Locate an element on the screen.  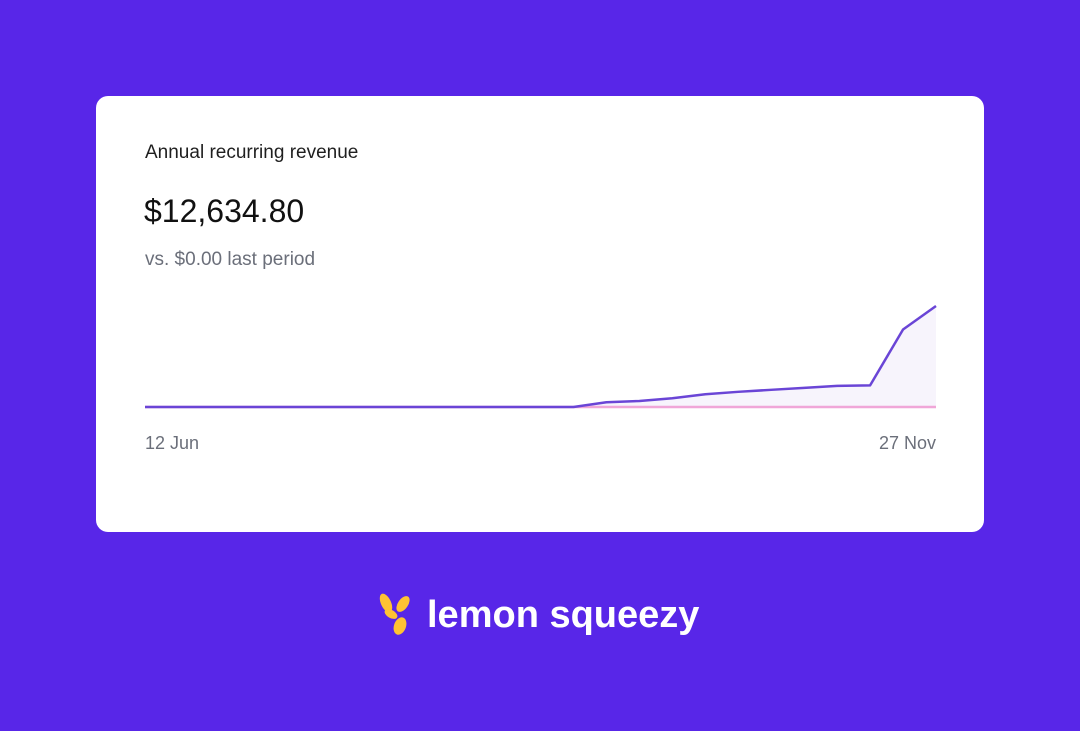
line is located at coordinates (541, 356).